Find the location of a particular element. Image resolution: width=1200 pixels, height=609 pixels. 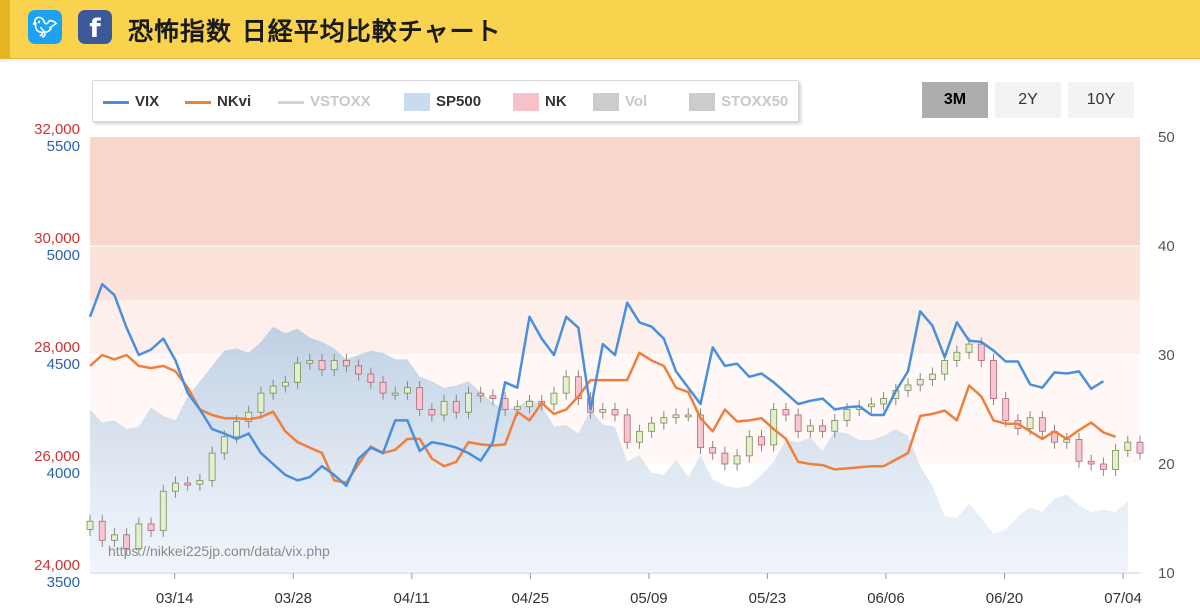

nk-axis-label: 30,000 is located at coordinates (57, 238).